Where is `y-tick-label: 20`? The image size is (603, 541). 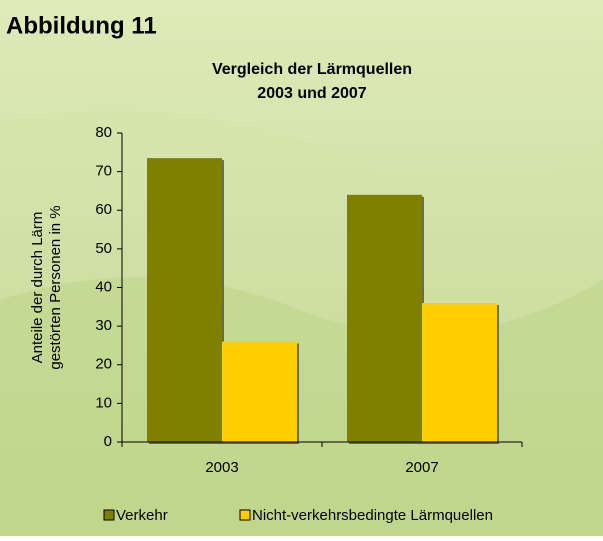 y-tick-label: 20 is located at coordinates (103, 364).